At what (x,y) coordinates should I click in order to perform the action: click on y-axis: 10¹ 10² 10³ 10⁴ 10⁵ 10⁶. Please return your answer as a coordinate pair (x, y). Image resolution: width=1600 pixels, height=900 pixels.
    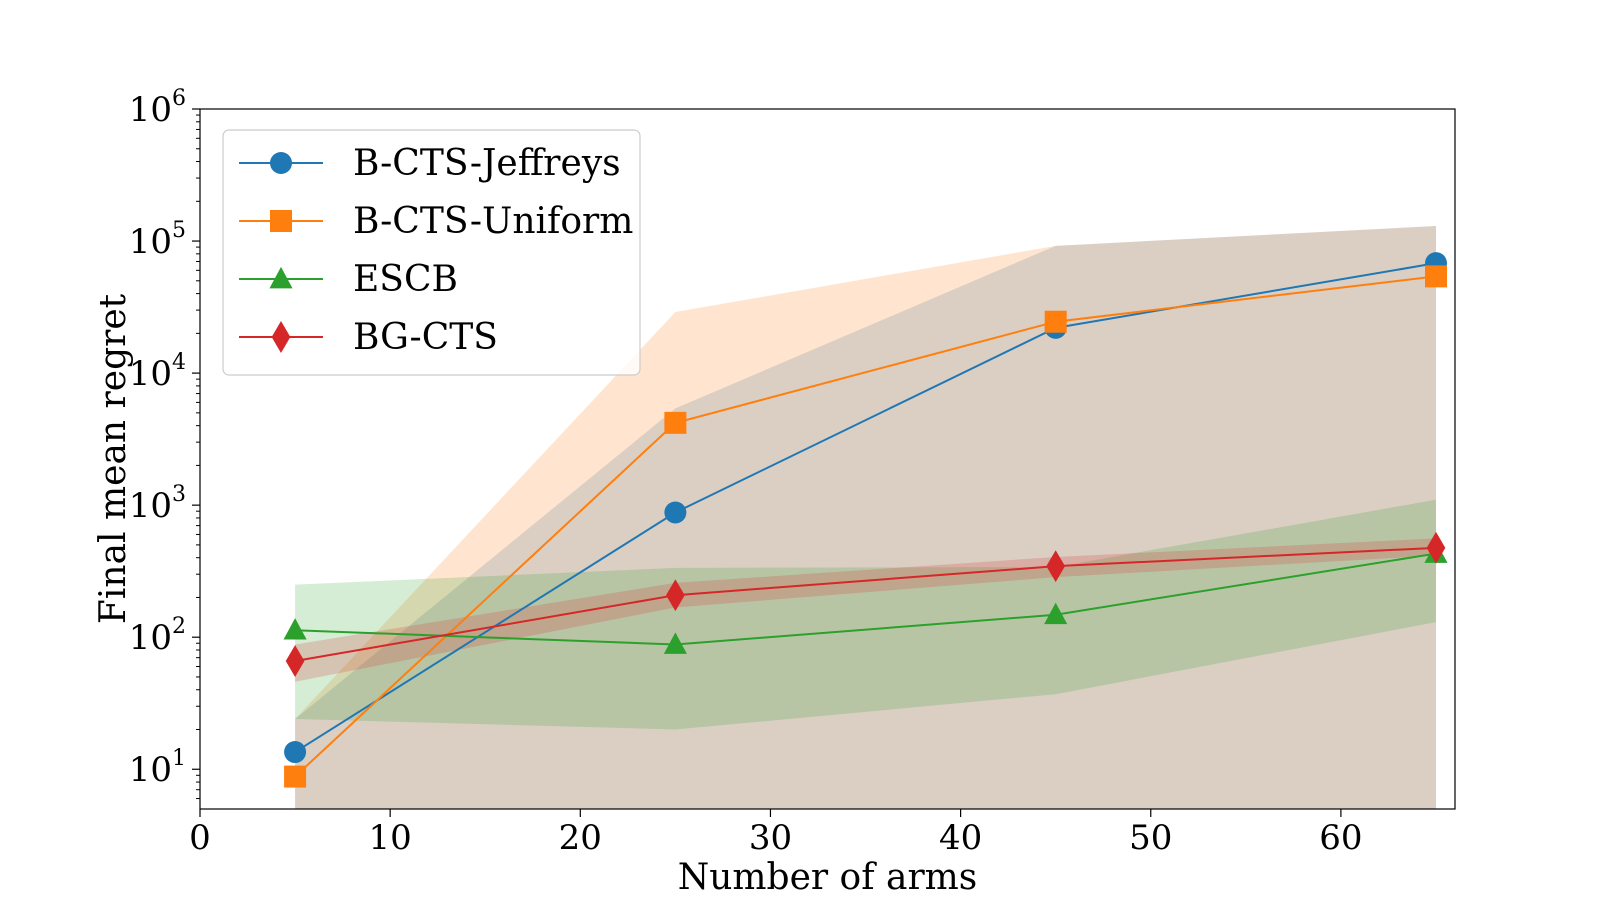
    Looking at the image, I should click on (164, 443).